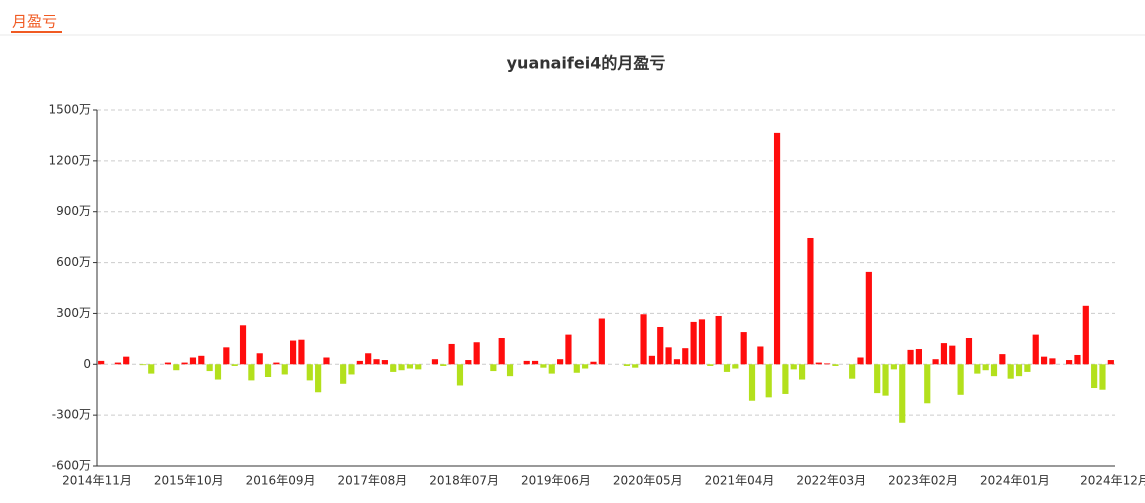 The image size is (1145, 503). What do you see at coordinates (586, 63) in the screenshot?
I see `chart-title: yuanaifei4的月盈亏` at bounding box center [586, 63].